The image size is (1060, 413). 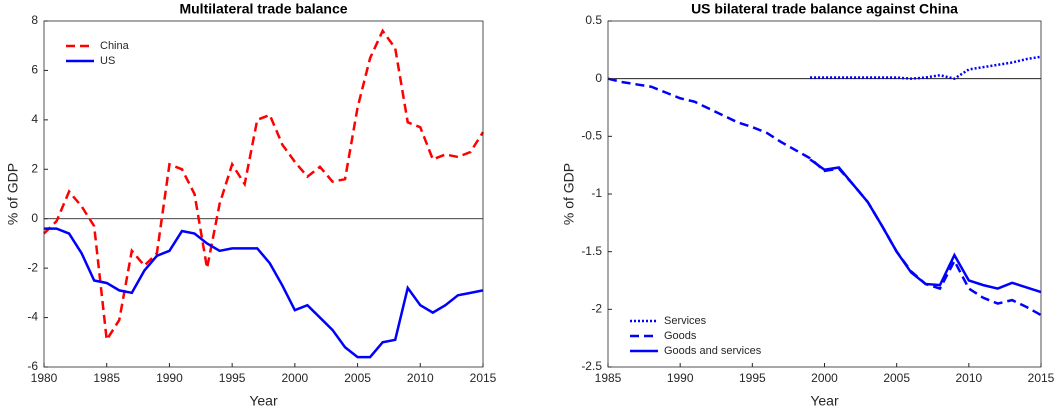 I want to click on y-tick-label: 2, so click(x=34, y=168).